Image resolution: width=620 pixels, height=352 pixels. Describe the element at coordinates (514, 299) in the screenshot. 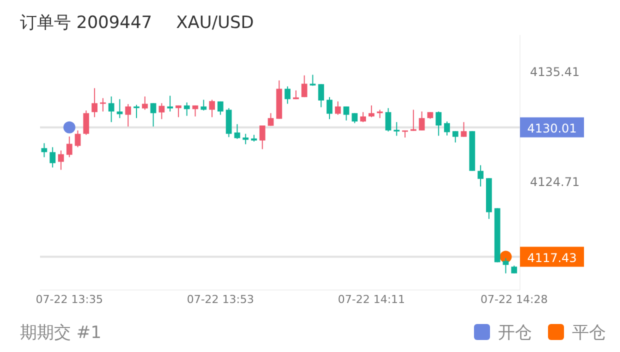

I see `x-tick-label: 07-22 14:28` at that location.